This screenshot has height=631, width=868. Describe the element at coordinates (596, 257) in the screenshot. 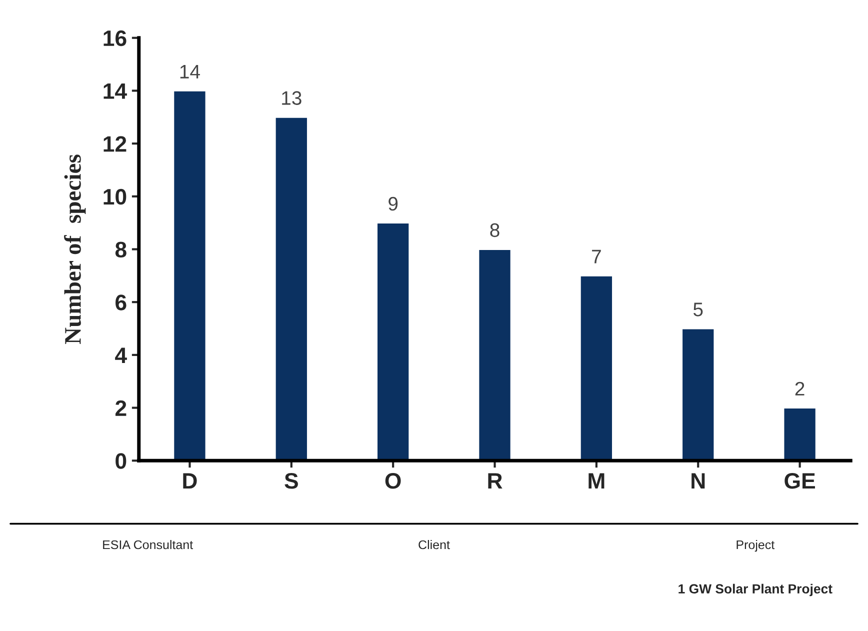

I see `data-label: 7` at that location.